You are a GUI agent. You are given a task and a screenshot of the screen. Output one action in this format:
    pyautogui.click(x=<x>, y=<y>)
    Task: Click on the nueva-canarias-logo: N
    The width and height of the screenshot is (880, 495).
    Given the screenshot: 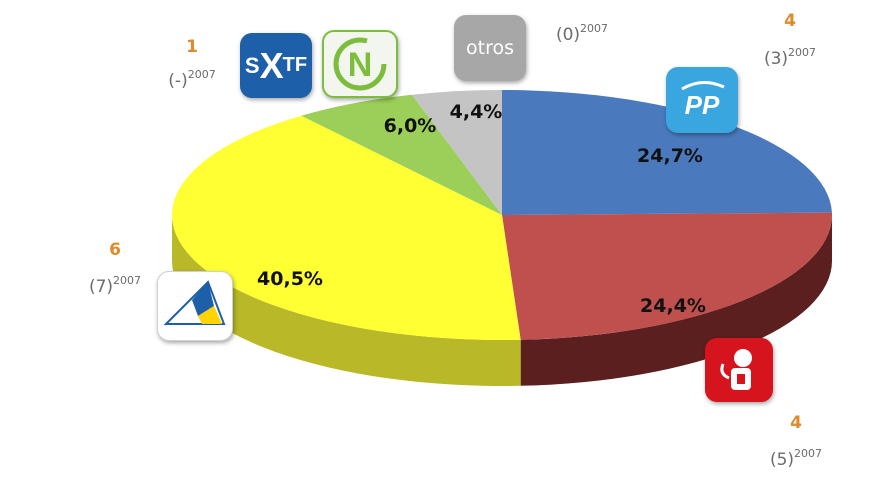 What is the action you would take?
    pyautogui.click(x=360, y=64)
    